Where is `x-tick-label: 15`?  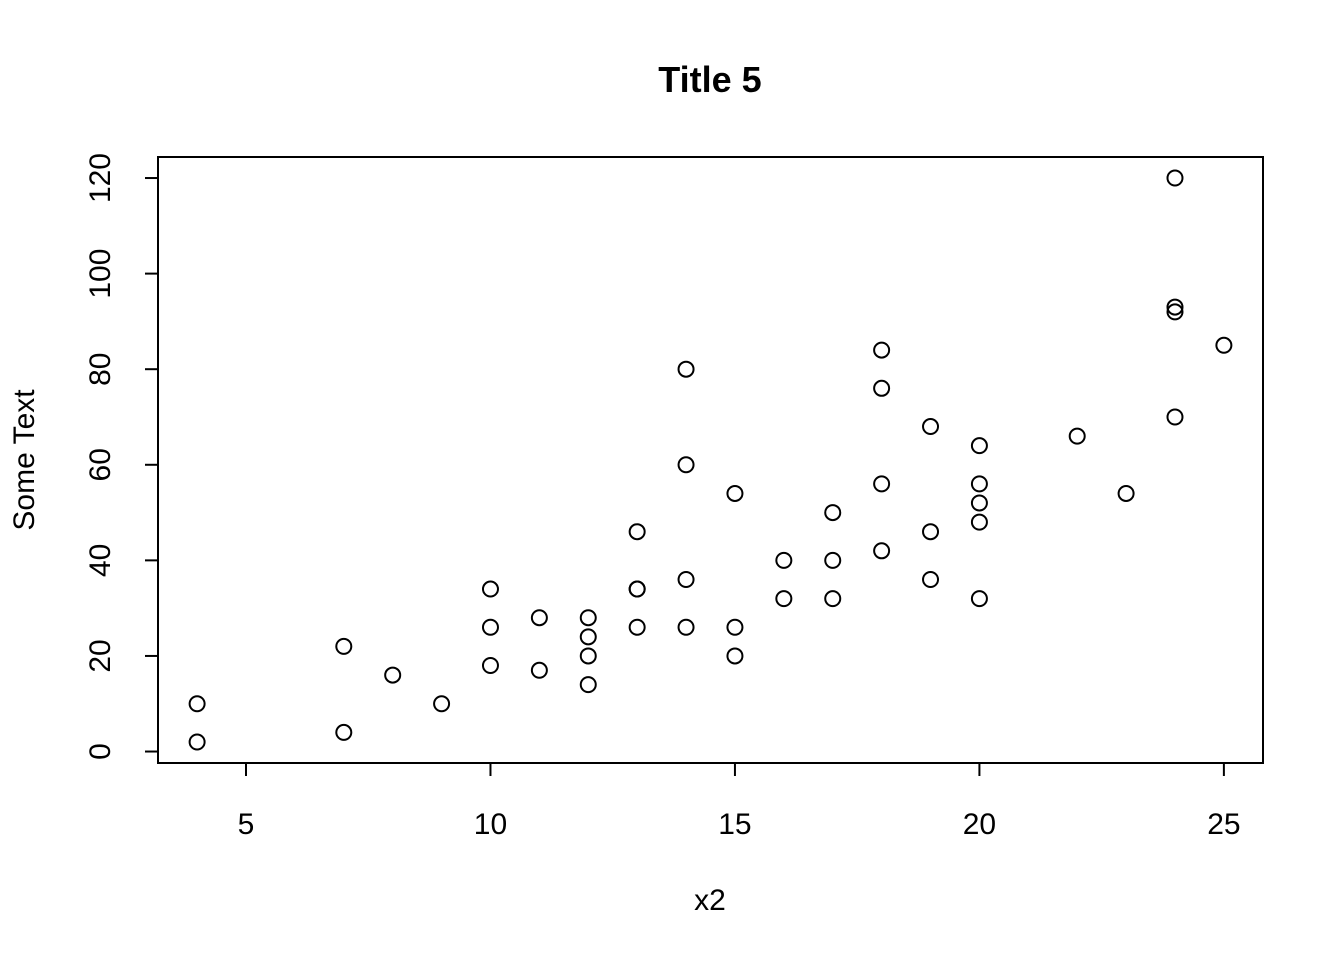
x-tick-label: 15 is located at coordinates (734, 824).